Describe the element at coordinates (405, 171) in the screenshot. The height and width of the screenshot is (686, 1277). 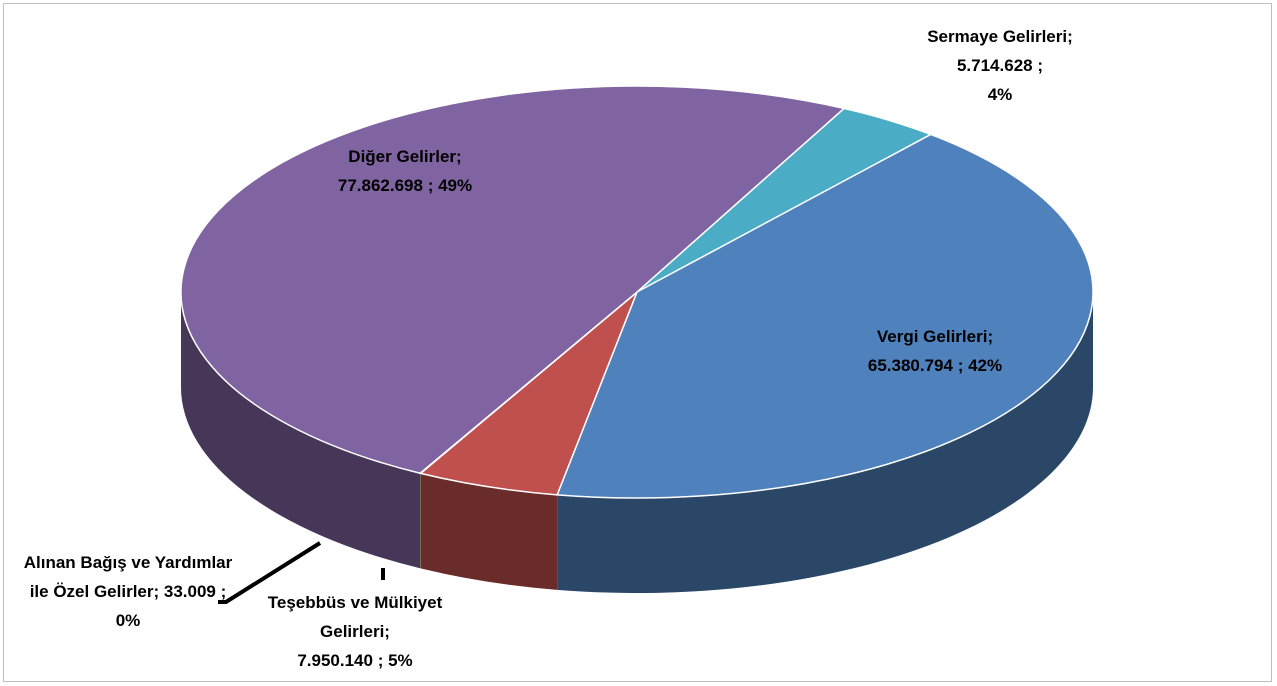
I see `data-label: Diğer Gelirler; 77.862.698 ; 49%` at that location.